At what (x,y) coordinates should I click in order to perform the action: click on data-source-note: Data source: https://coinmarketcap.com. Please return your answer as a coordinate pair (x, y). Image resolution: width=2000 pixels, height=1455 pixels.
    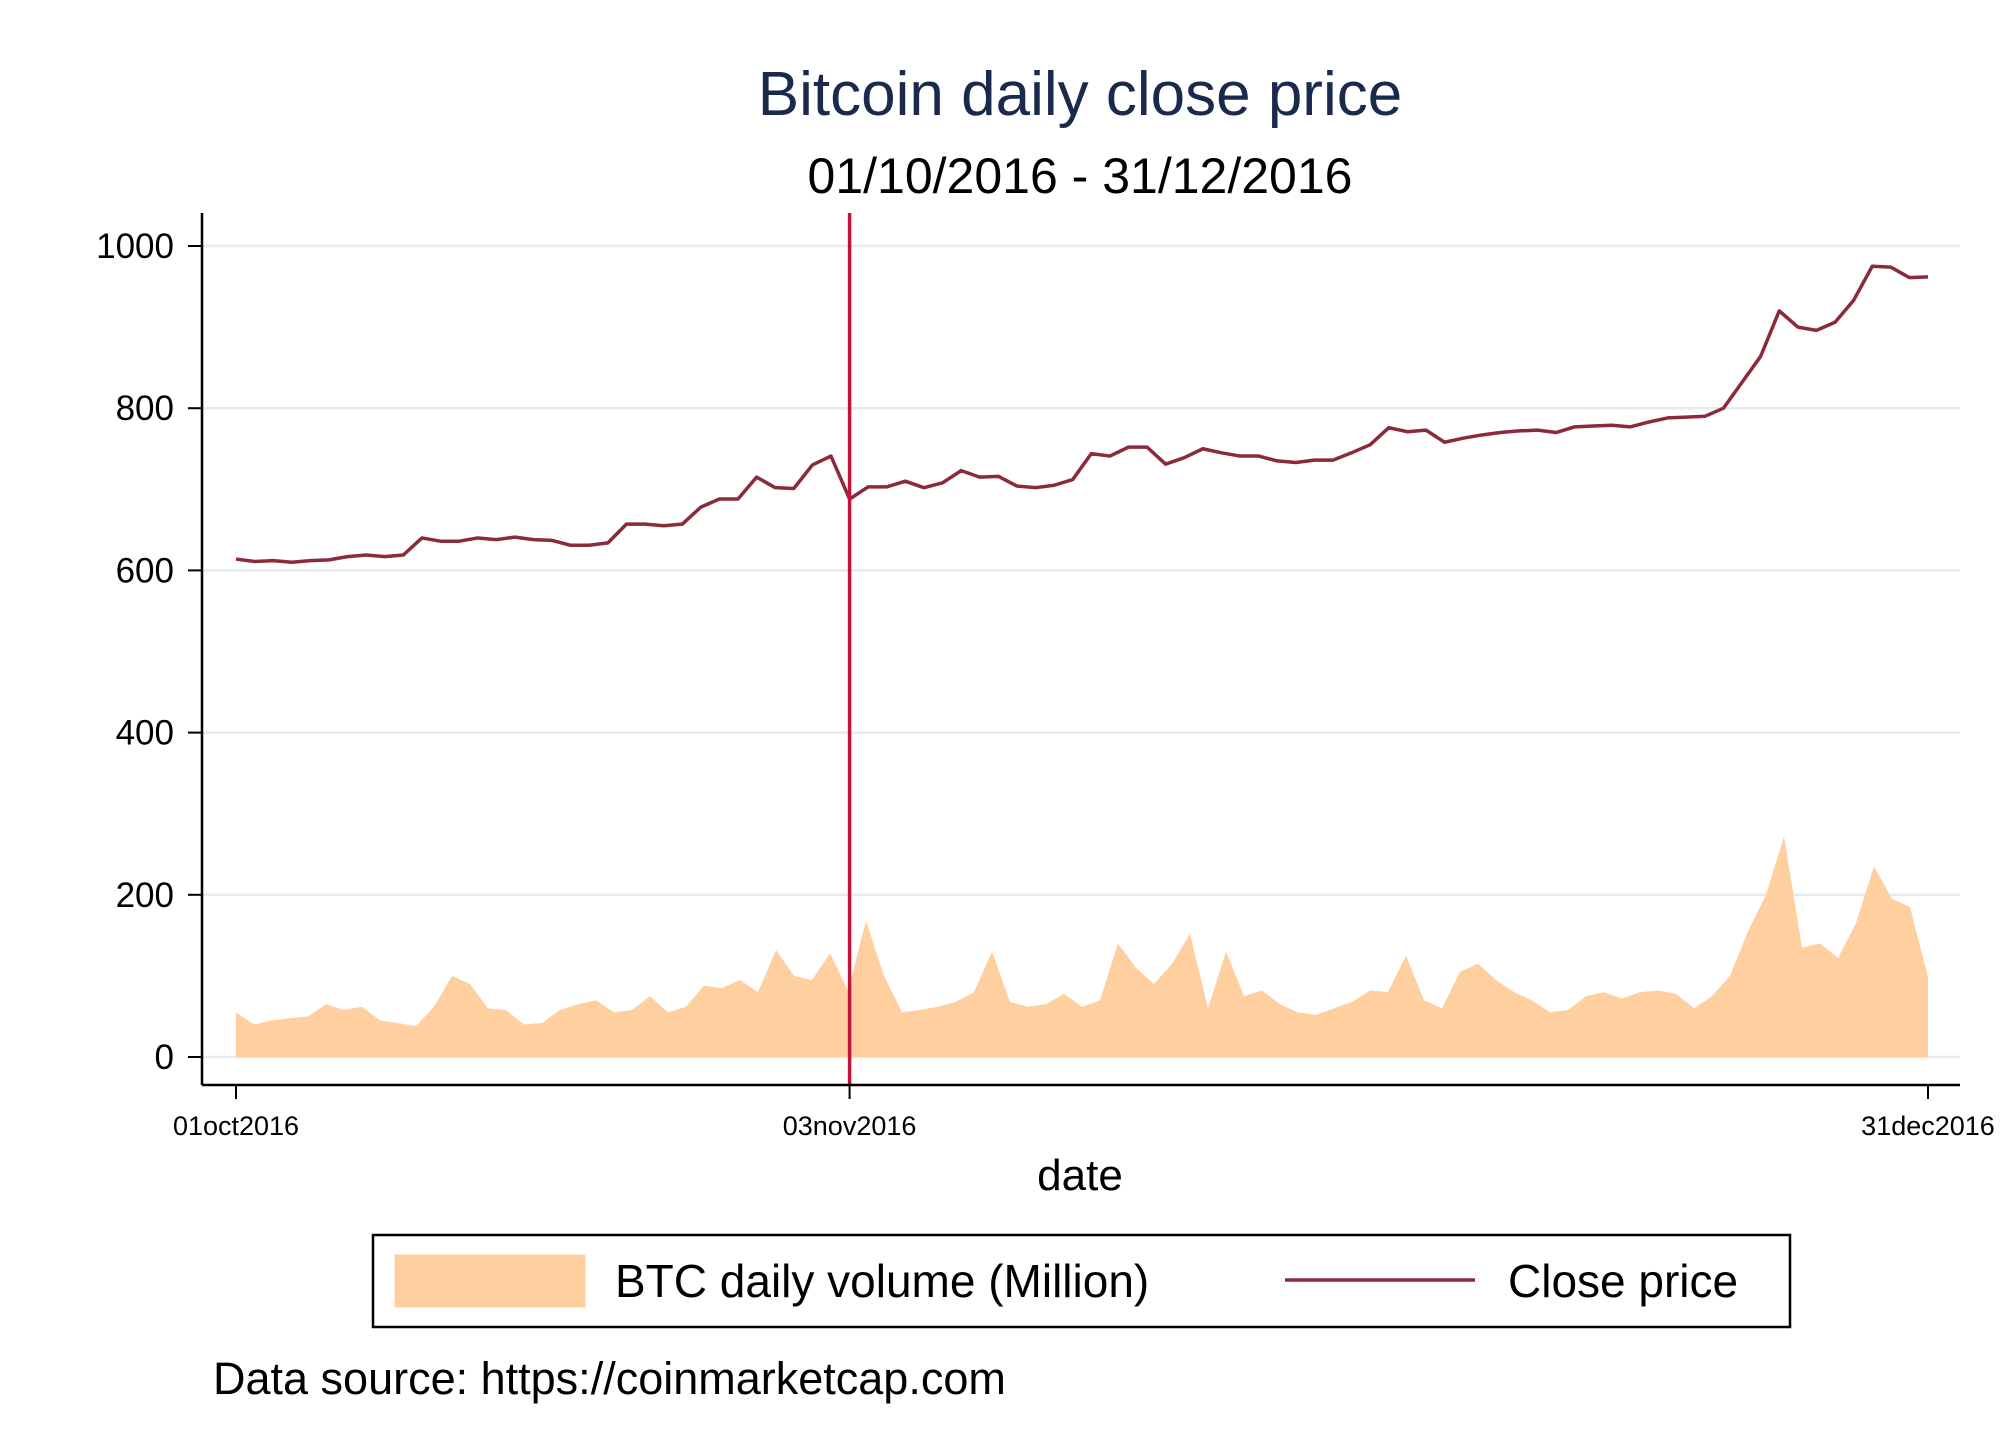
    Looking at the image, I should click on (609, 1378).